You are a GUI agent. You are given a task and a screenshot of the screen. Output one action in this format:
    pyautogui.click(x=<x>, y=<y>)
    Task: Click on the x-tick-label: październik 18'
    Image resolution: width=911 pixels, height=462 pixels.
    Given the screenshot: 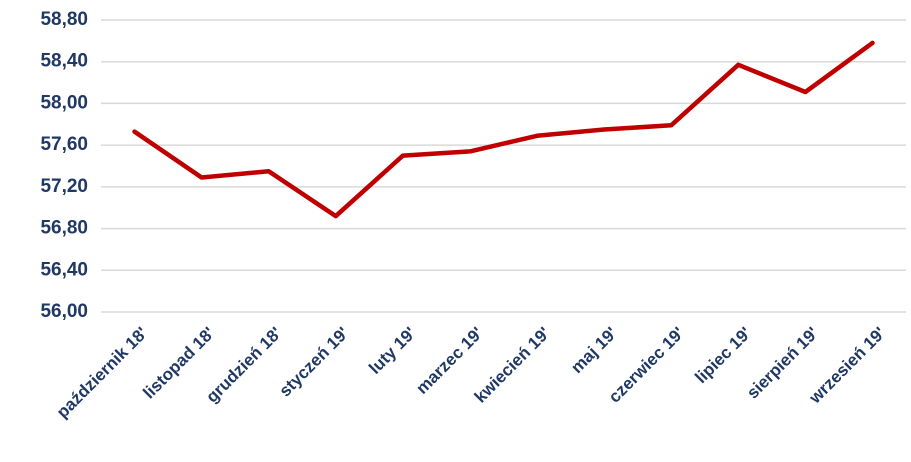 What is the action you would take?
    pyautogui.click(x=102, y=372)
    